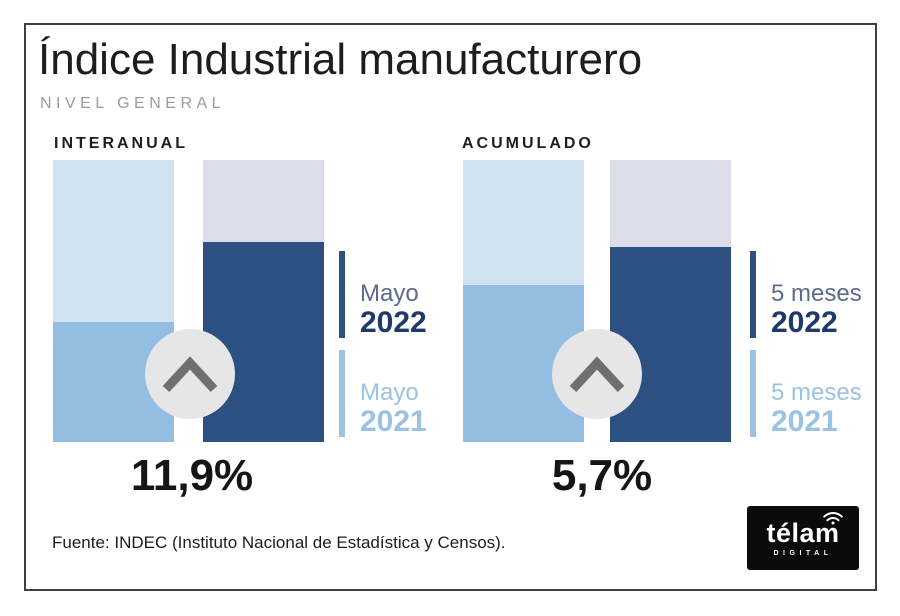 The width and height of the screenshot is (900, 616). Describe the element at coordinates (121, 143) in the screenshot. I see `section-title-interanual: INTERANUAL` at that location.